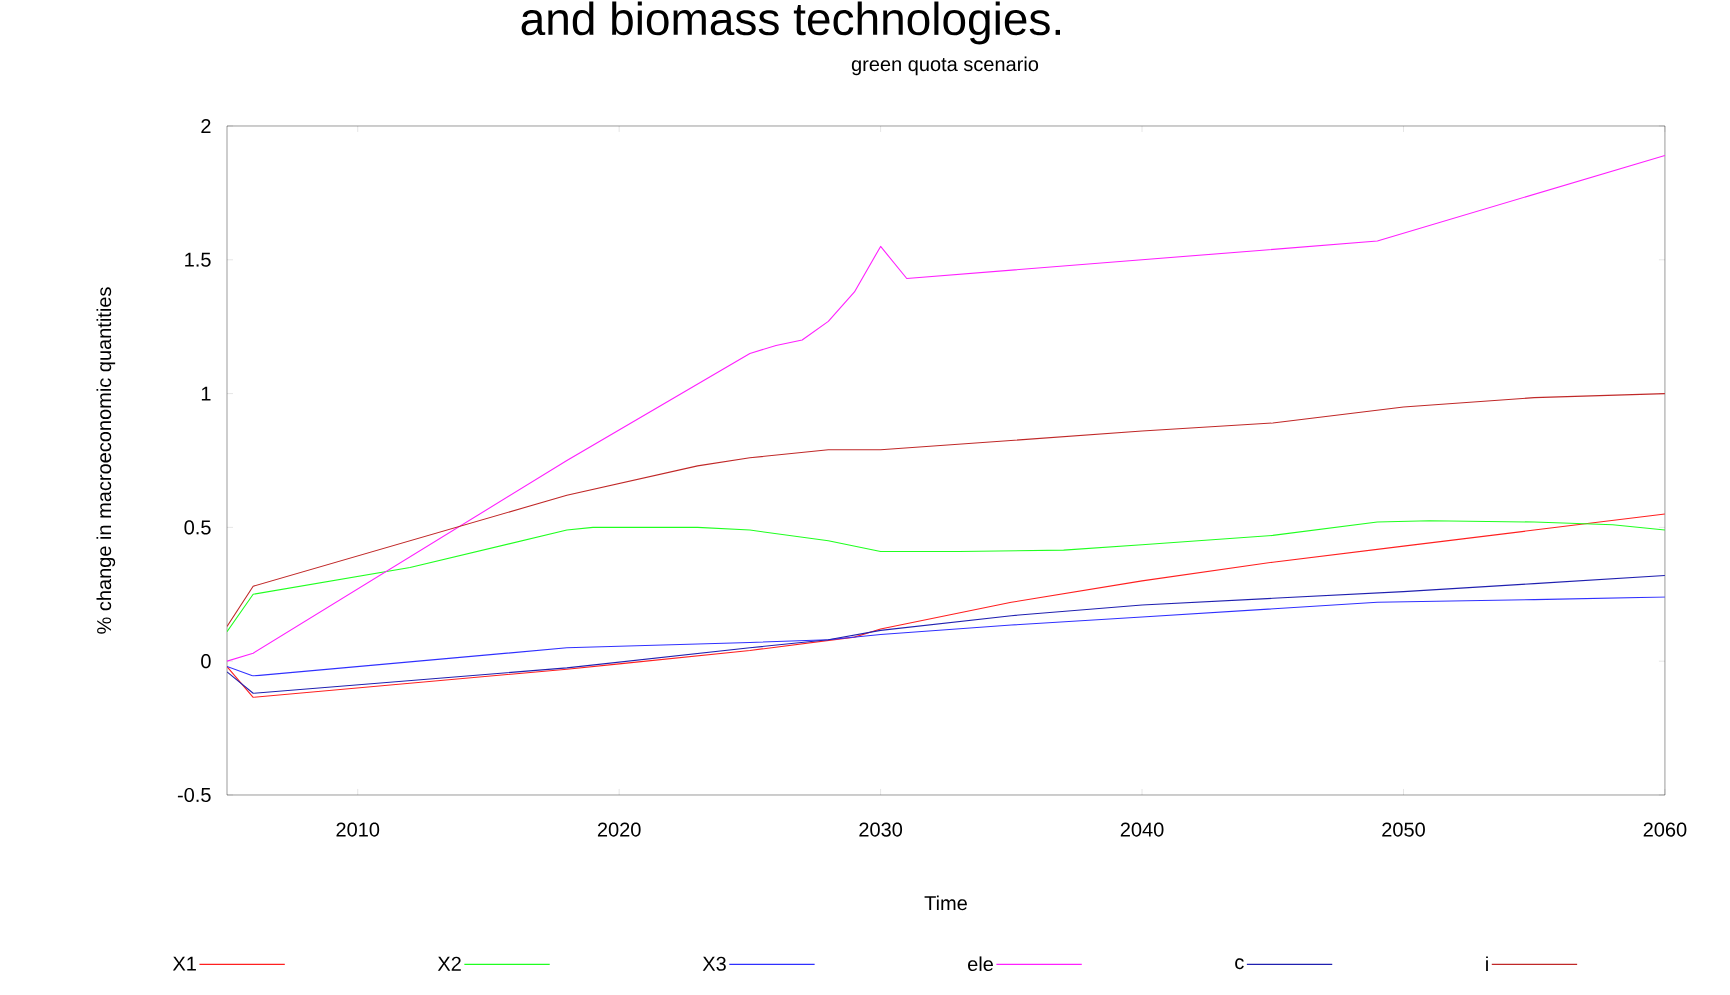 The height and width of the screenshot is (995, 1730). Describe the element at coordinates (1487, 963) in the screenshot. I see `legend-label: i` at that location.